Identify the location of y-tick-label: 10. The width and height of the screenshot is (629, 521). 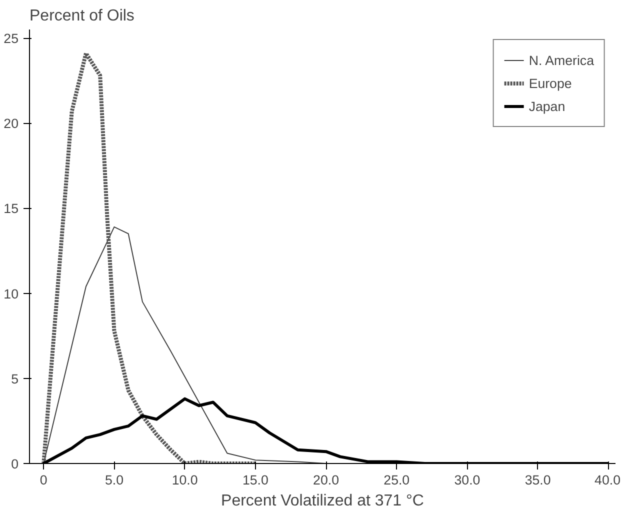
(11, 294).